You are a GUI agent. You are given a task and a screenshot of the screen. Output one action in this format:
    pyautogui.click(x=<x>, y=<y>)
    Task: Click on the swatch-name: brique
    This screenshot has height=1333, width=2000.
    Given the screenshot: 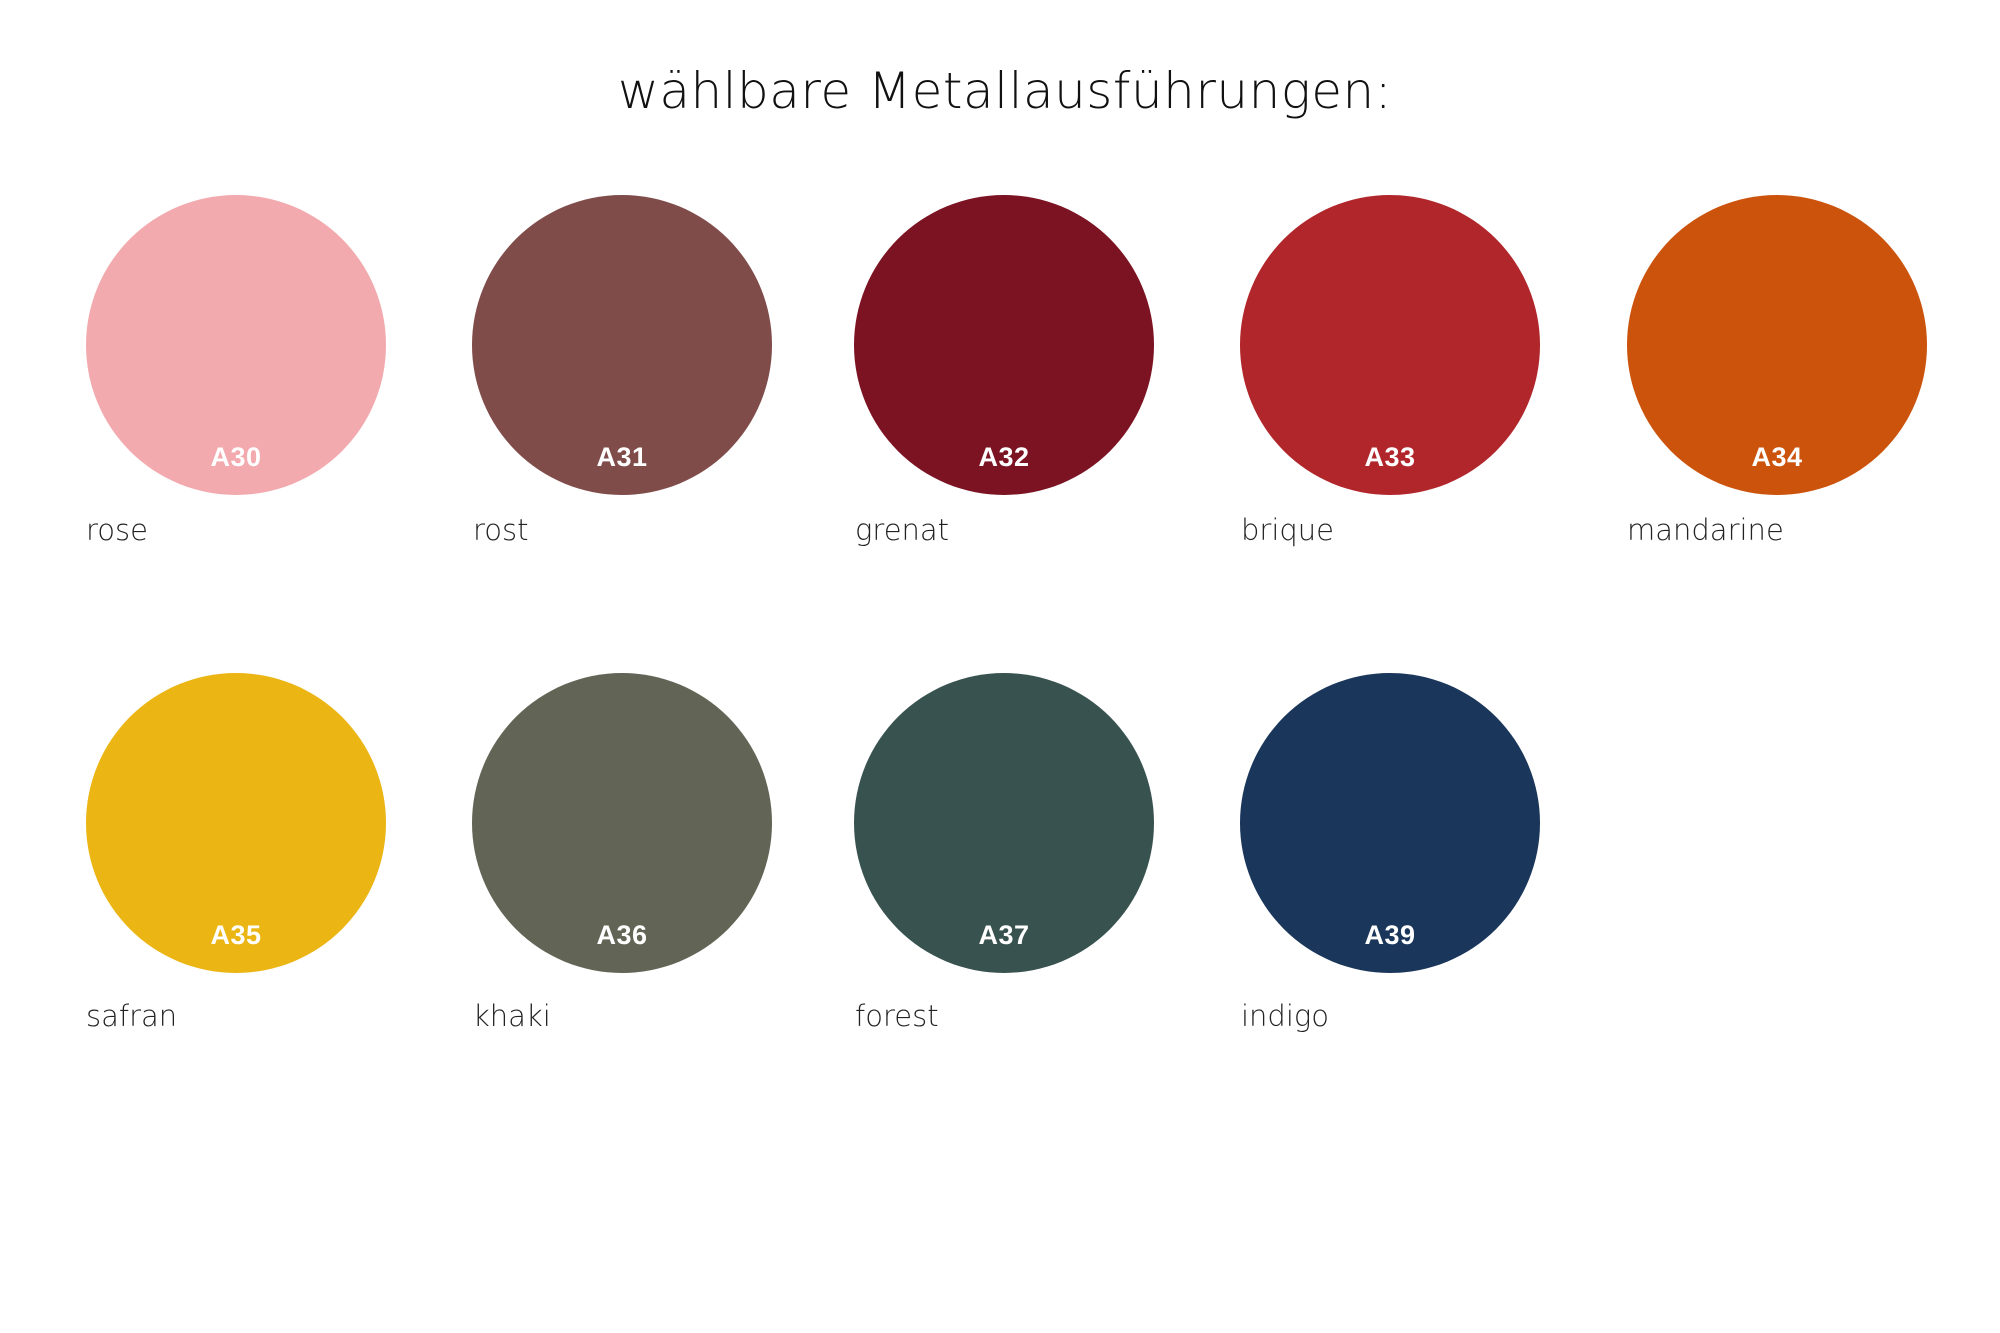 What is the action you would take?
    pyautogui.click(x=1288, y=530)
    